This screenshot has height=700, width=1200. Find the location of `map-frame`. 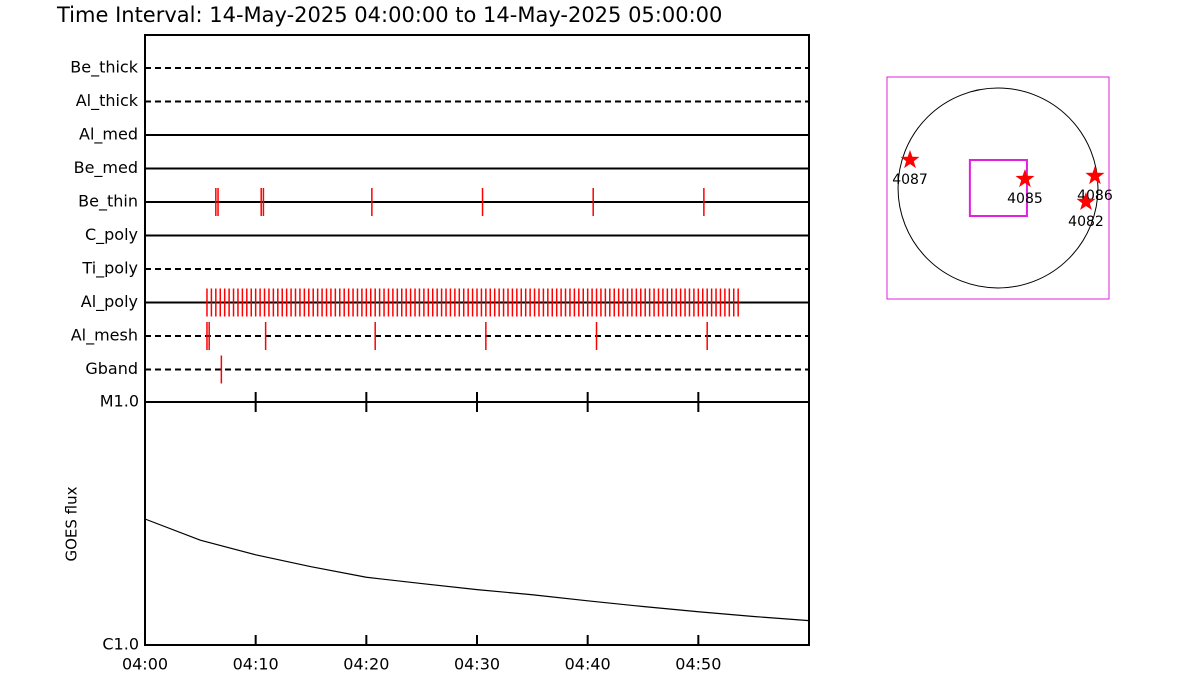

map-frame is located at coordinates (998, 188).